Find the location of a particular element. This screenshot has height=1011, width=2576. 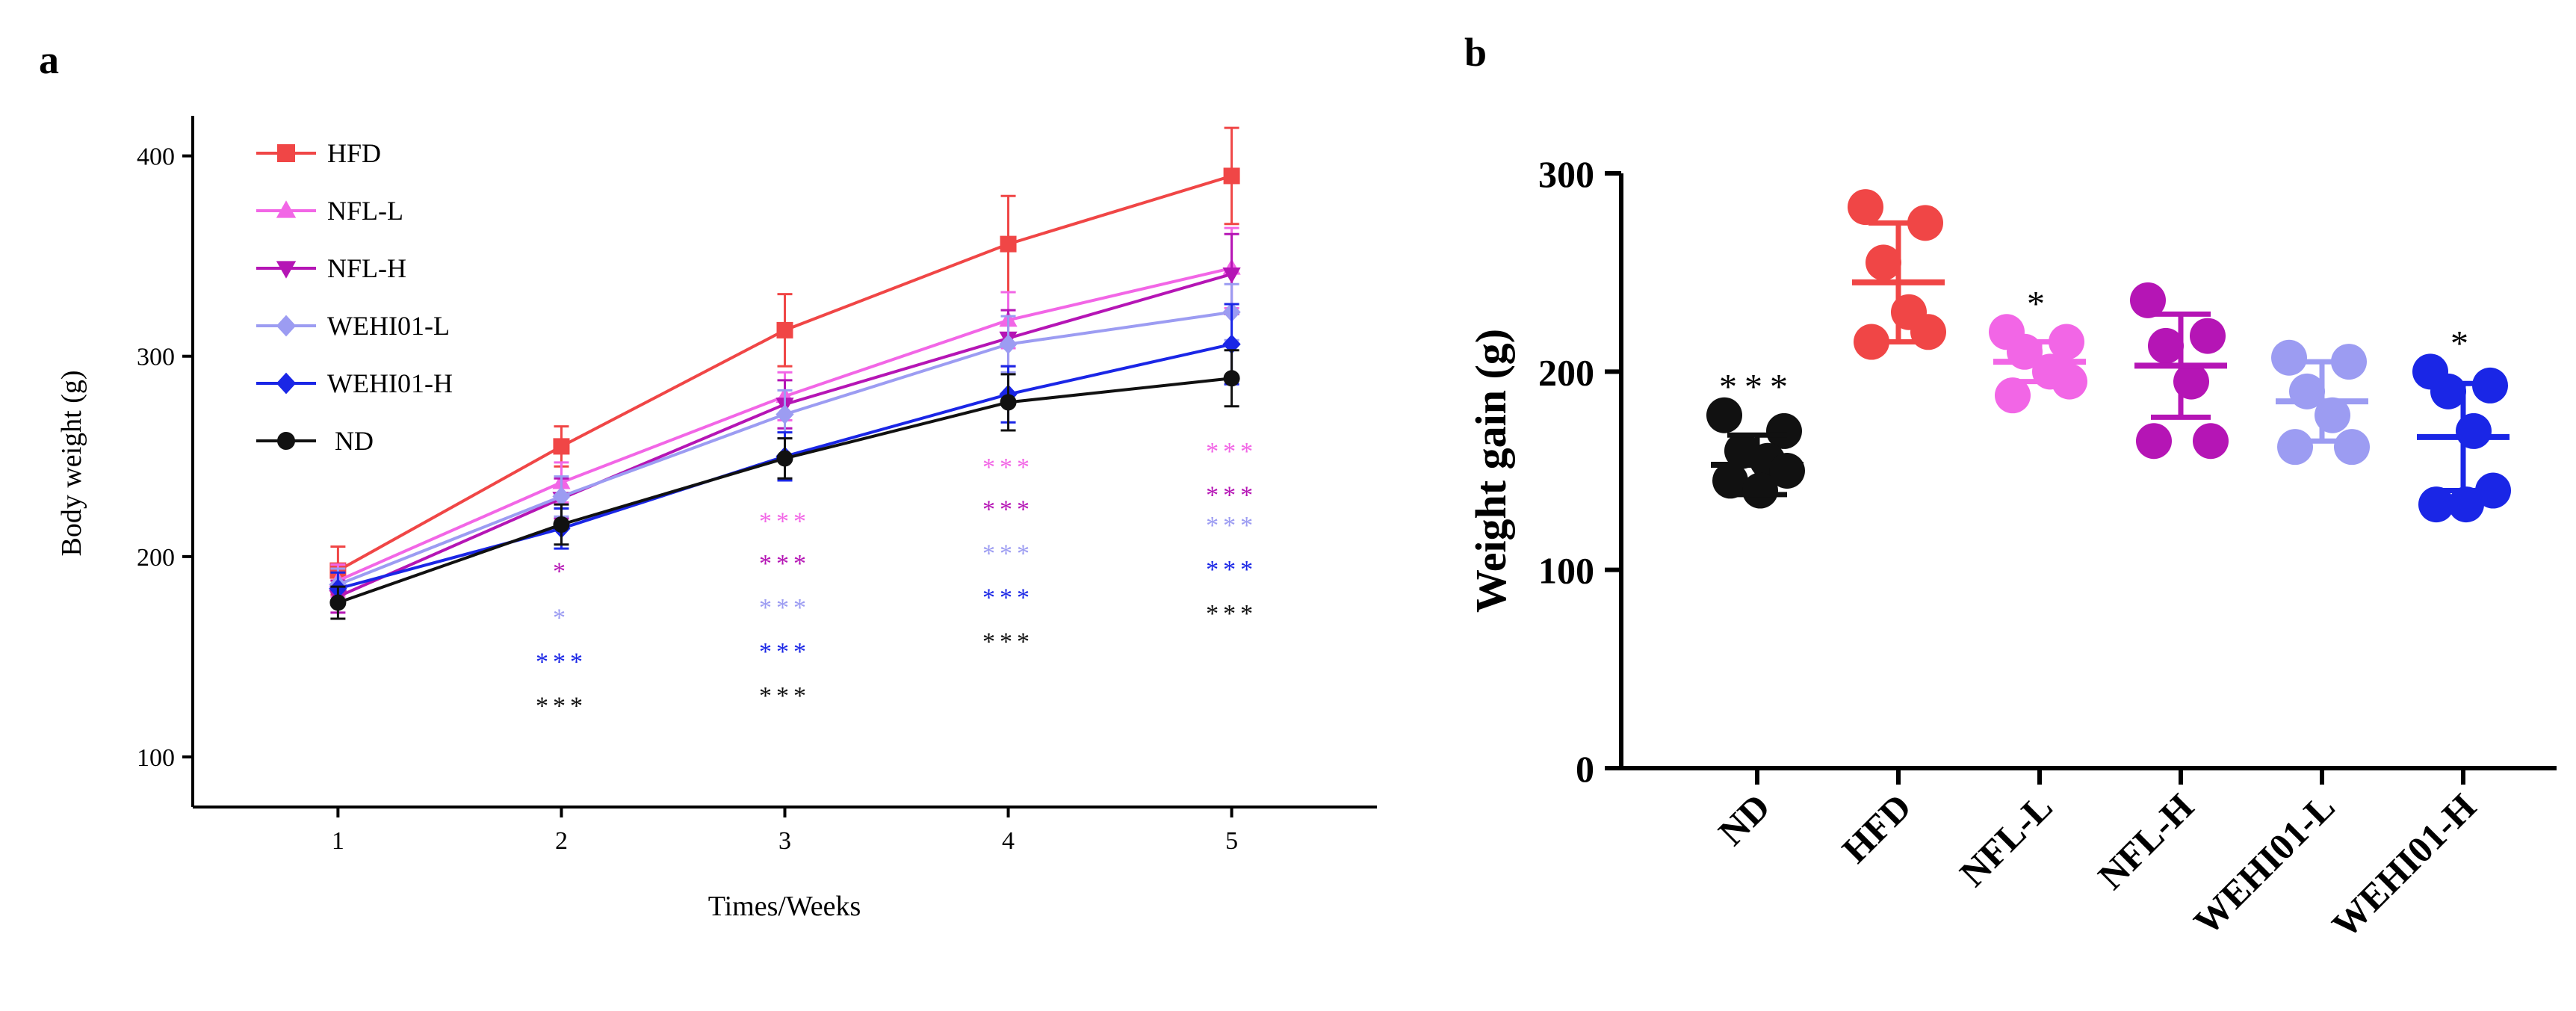

legend-label: NFL-L is located at coordinates (365, 211).